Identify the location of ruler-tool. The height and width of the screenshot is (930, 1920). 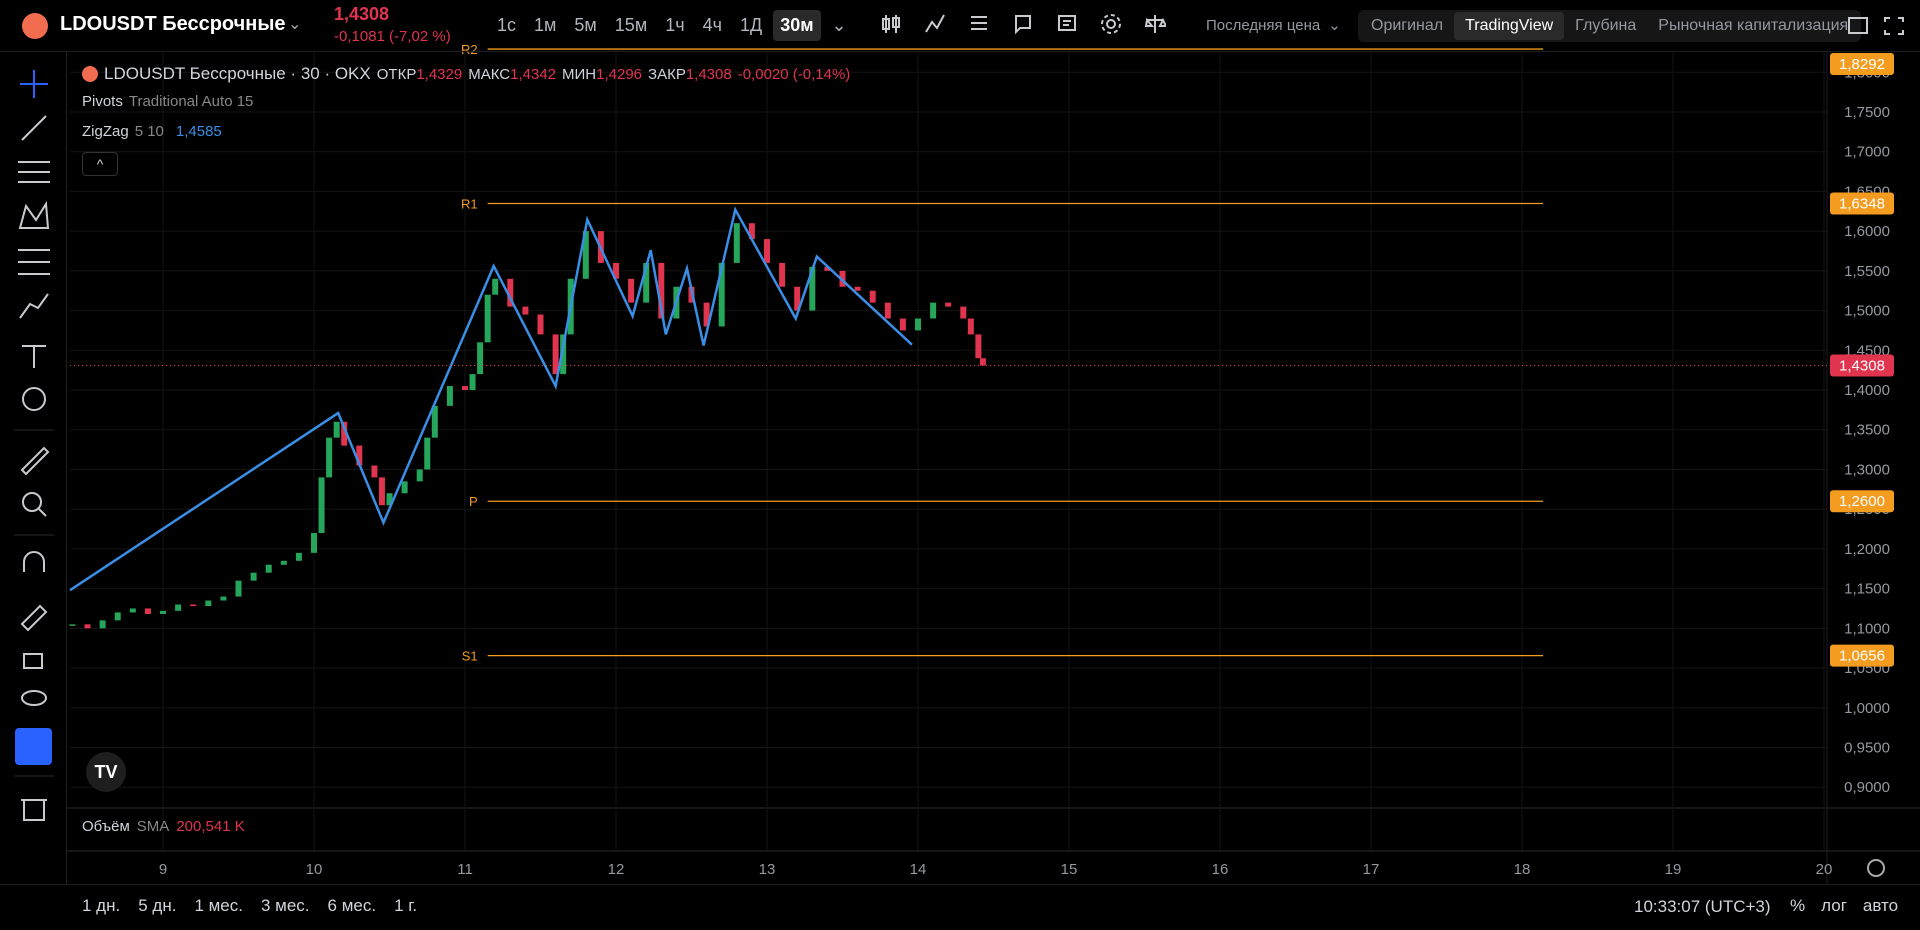
(35, 461).